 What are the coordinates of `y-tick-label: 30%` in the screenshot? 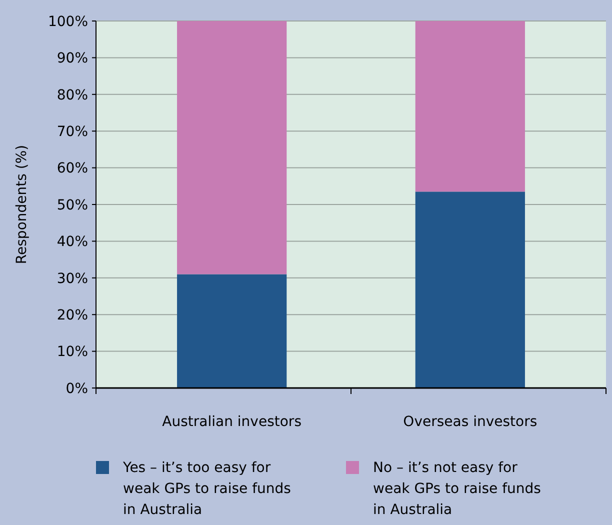 It's located at (72, 278).